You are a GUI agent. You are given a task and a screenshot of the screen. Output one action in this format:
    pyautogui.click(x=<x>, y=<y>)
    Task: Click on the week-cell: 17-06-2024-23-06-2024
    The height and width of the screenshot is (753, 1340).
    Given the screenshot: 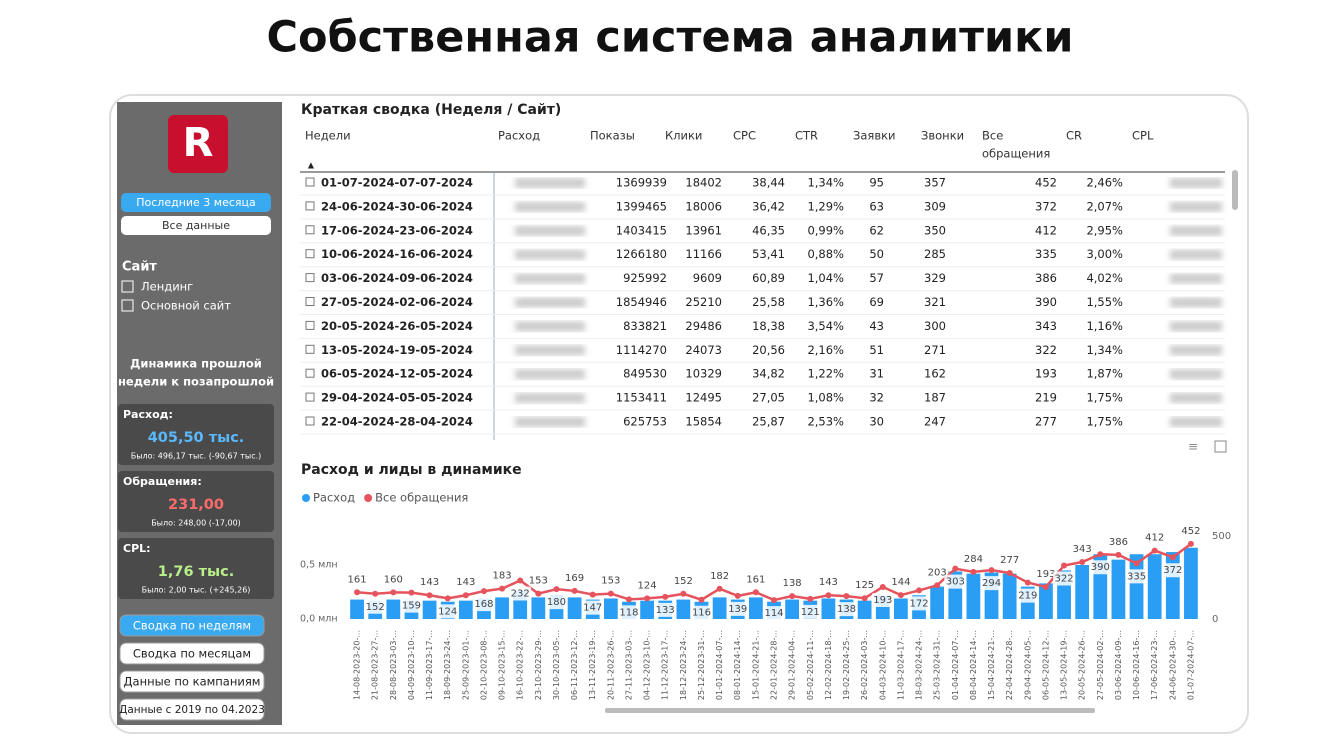 What is the action you would take?
    pyautogui.click(x=397, y=230)
    